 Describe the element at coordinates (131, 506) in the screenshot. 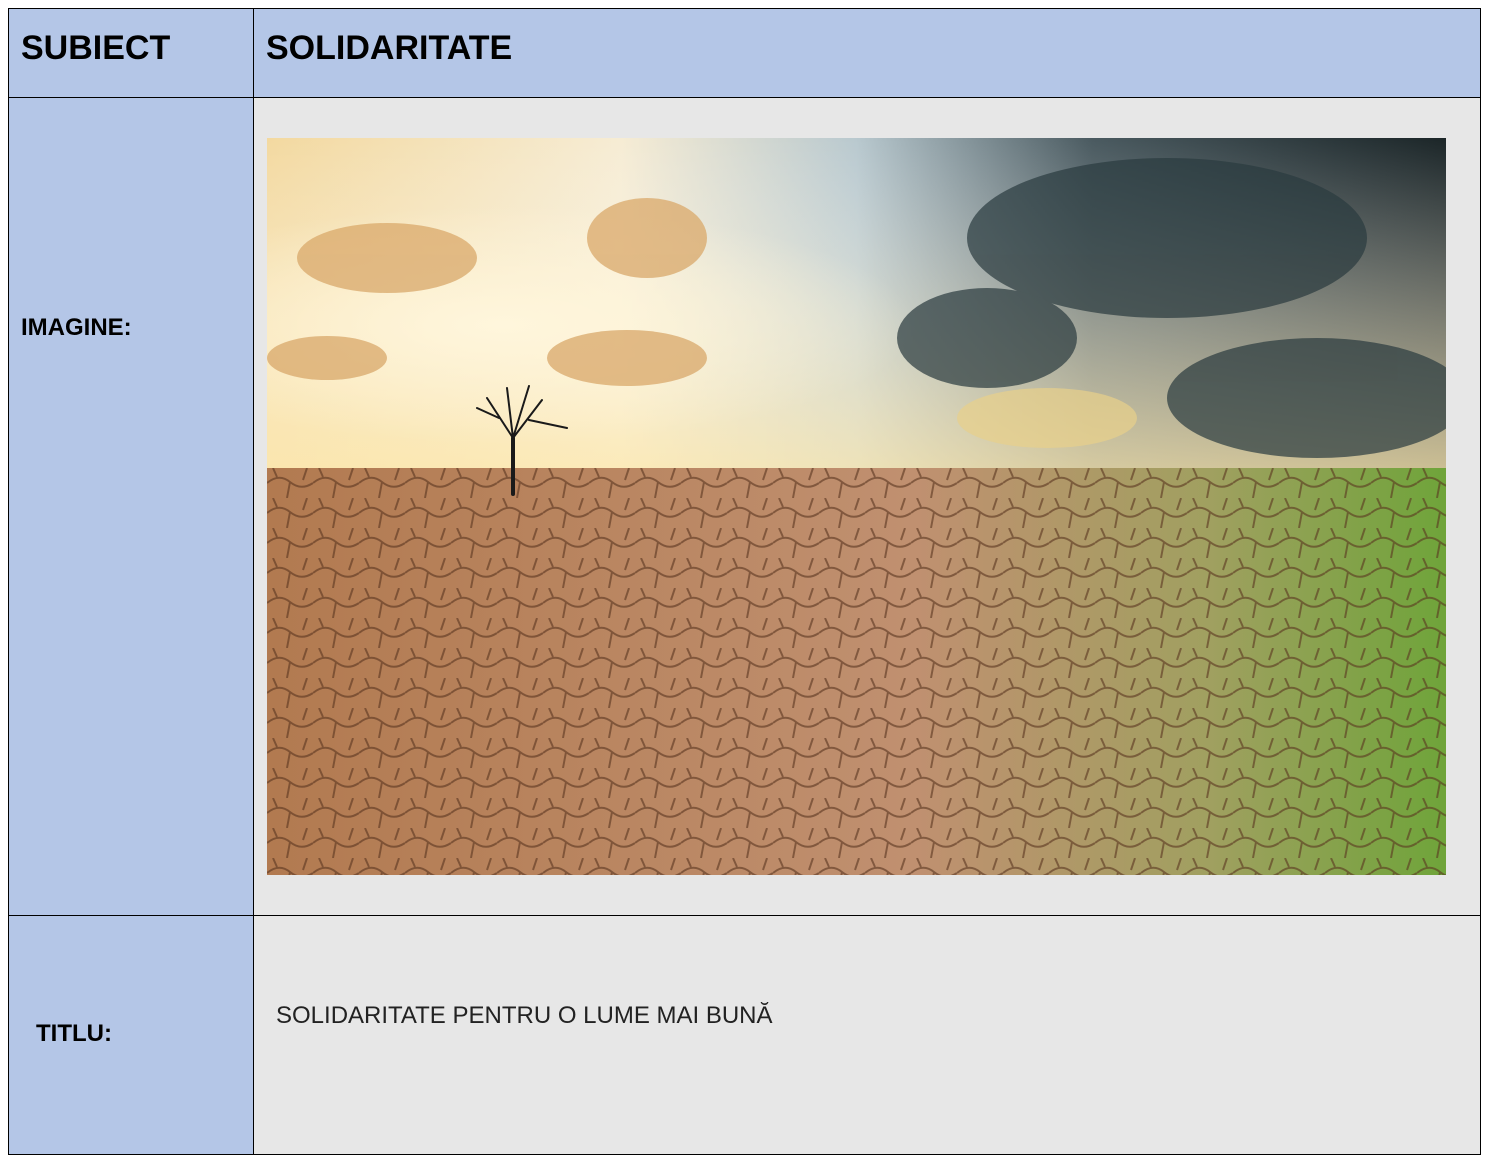

I see `label-cell: IMAGINE:` at that location.